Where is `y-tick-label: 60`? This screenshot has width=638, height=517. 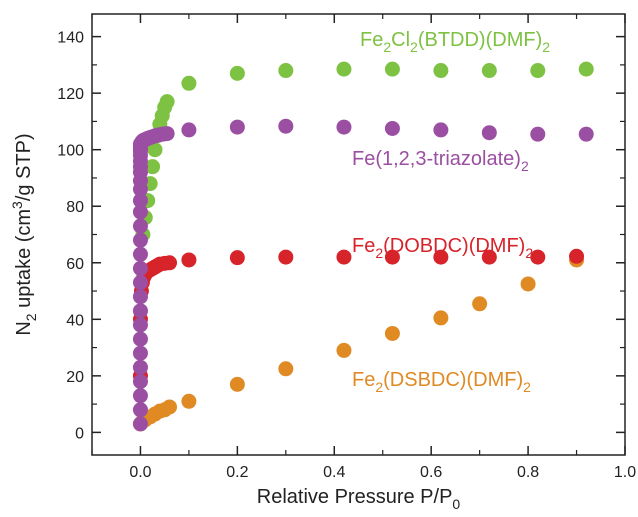 y-tick-label: 60 is located at coordinates (75, 264).